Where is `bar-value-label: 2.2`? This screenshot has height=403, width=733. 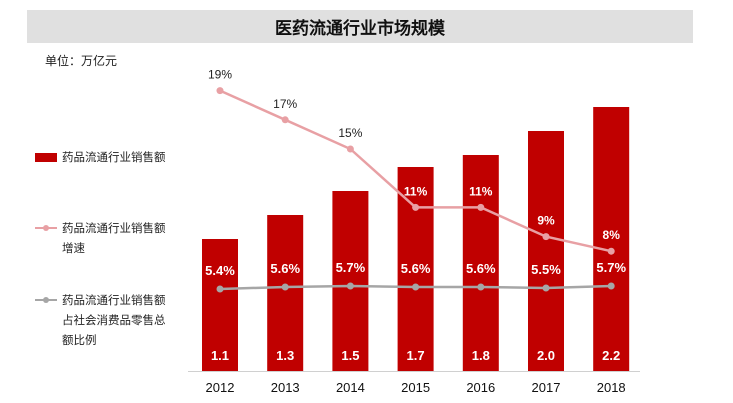
bar-value-label: 2.2 is located at coordinates (611, 355).